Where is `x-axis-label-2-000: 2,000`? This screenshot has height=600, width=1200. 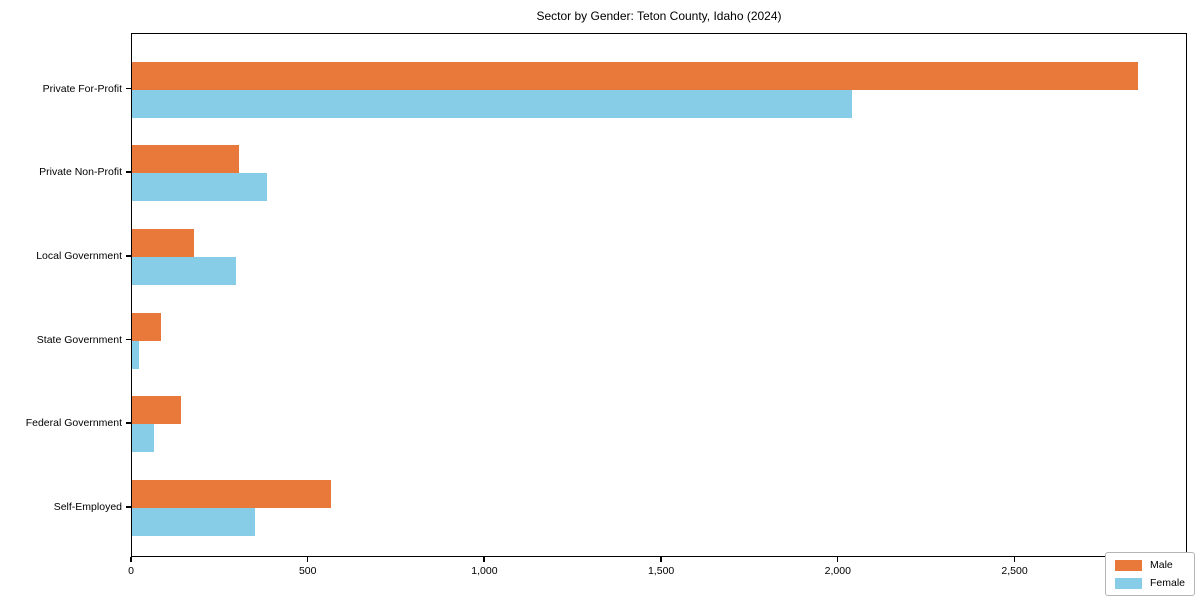
x-axis-label-2-000: 2,000 is located at coordinates (837, 571).